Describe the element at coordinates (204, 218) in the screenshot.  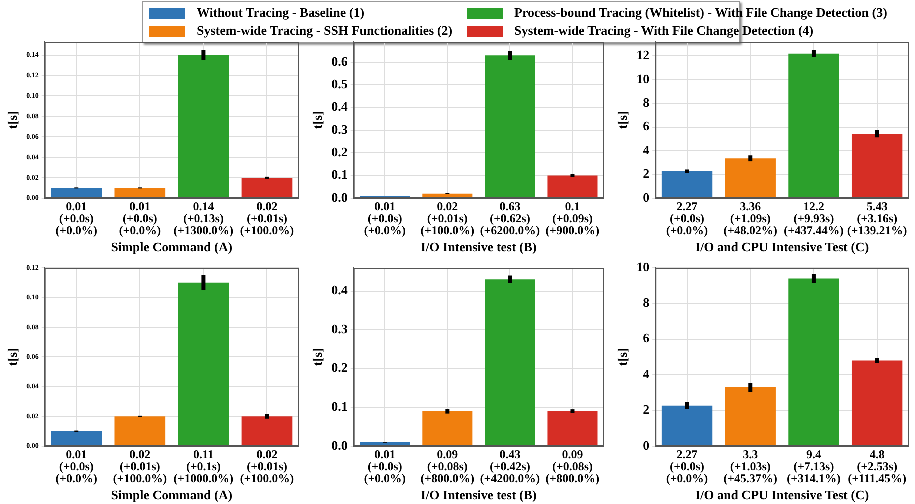
I see `x-tick-label: 0.14 (+0.13s) (+1300.0%)` at that location.